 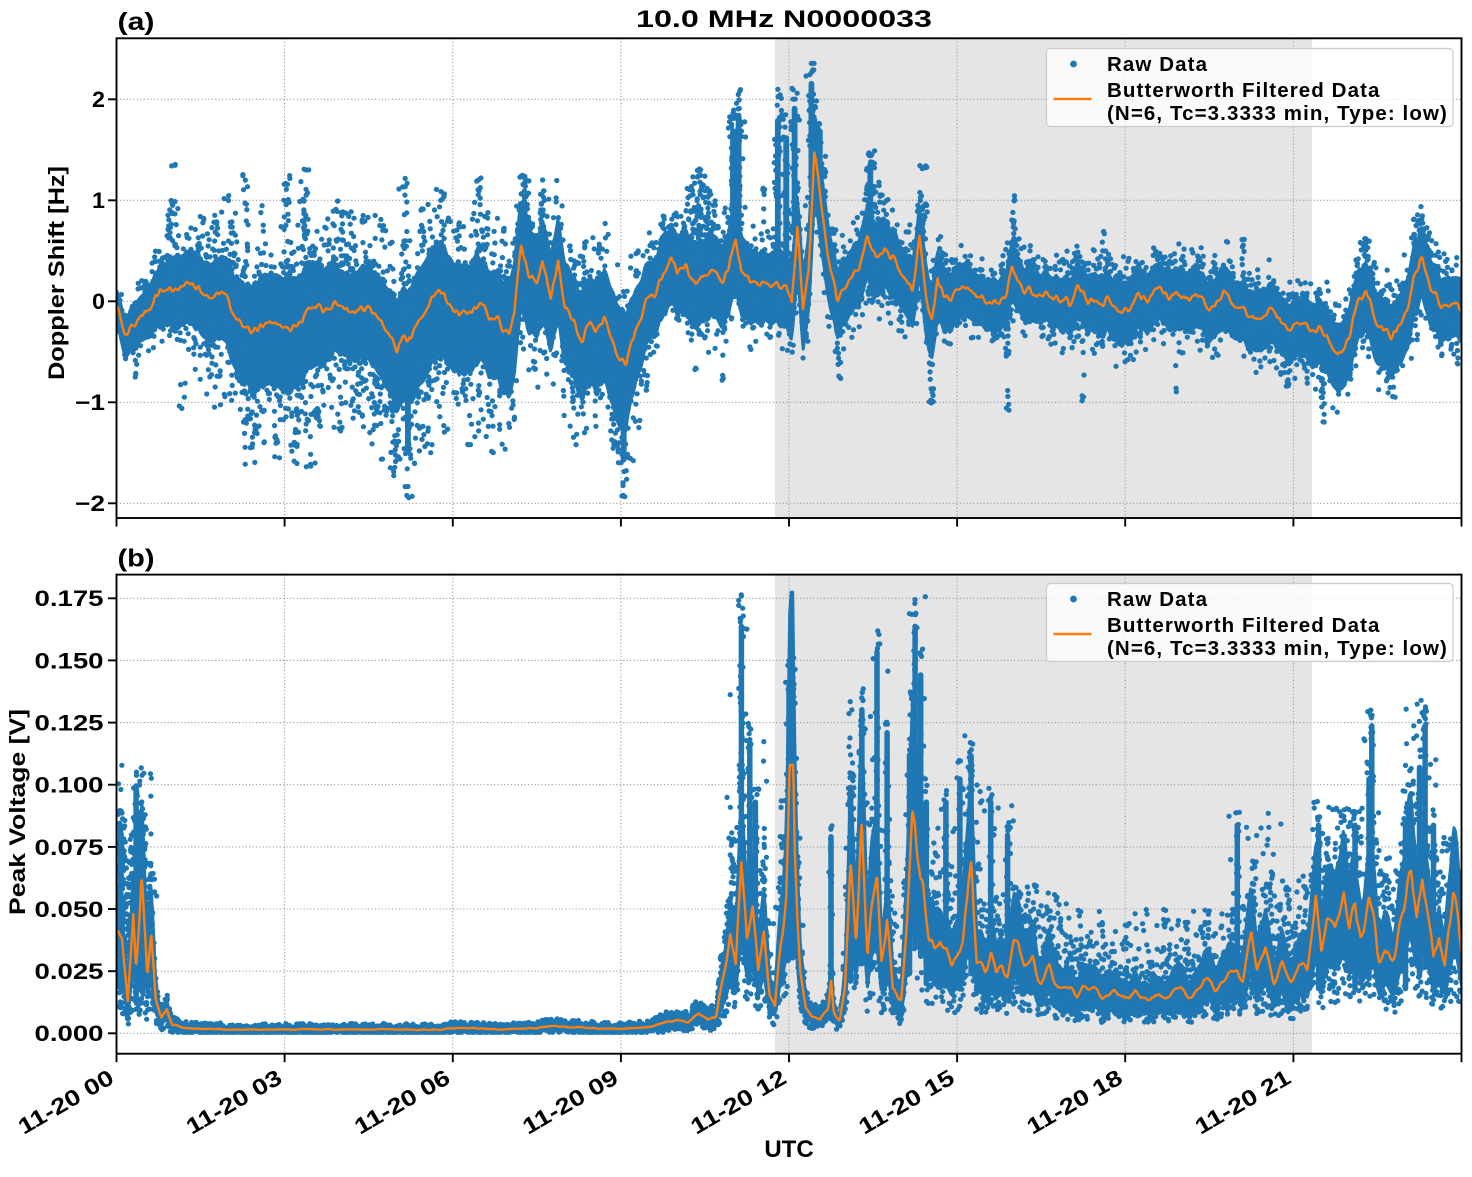 What do you see at coordinates (69, 723) in the screenshot?
I see `svg-text: 0.125` at bounding box center [69, 723].